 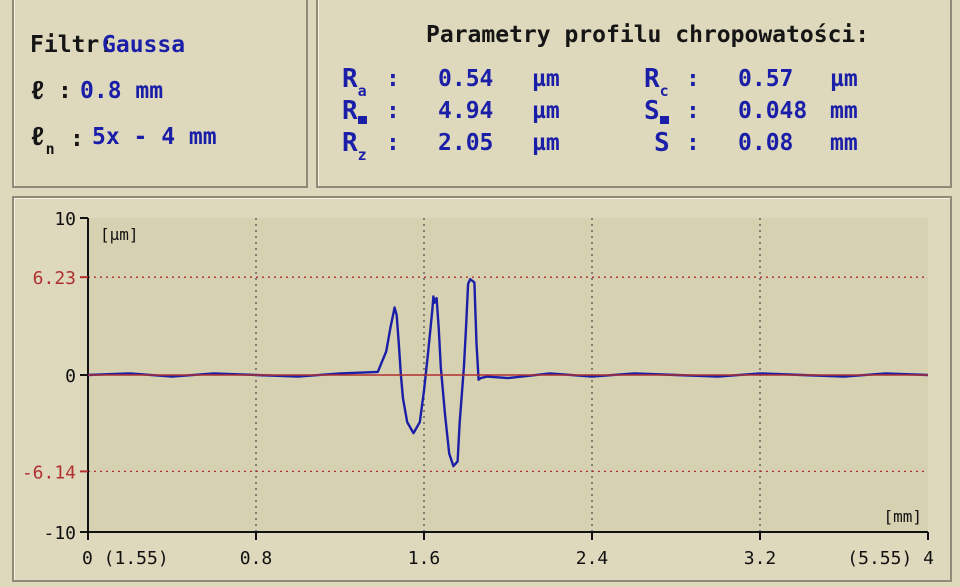 I want to click on cutoff-colon: :, so click(x=65, y=91).